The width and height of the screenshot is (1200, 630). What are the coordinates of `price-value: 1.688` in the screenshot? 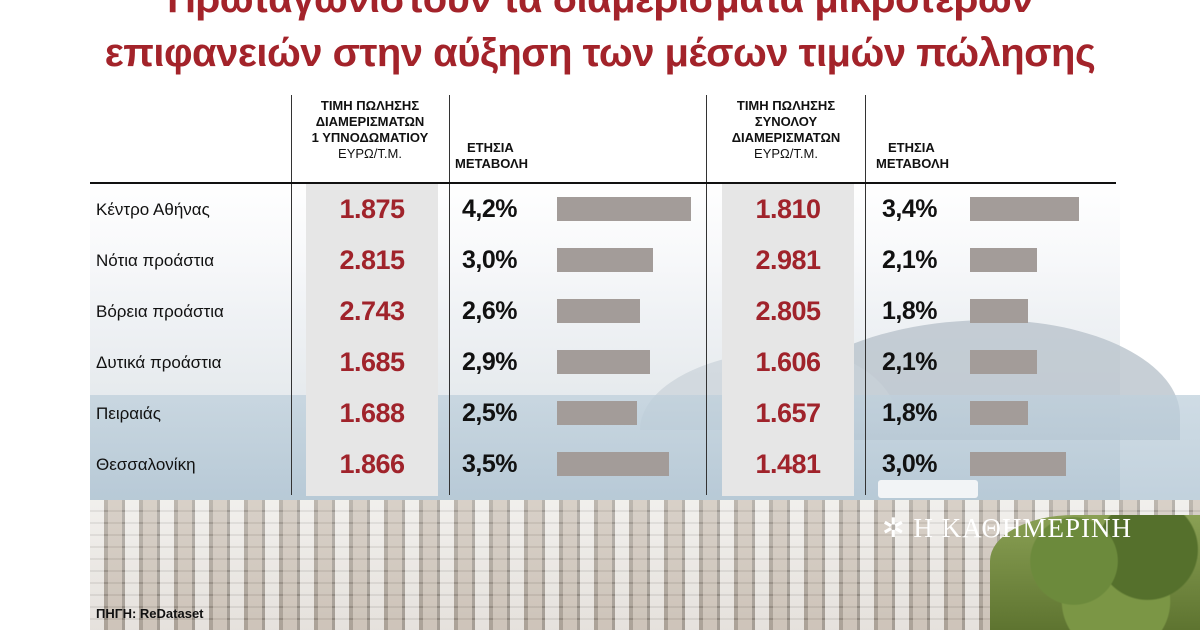 It's located at (372, 413).